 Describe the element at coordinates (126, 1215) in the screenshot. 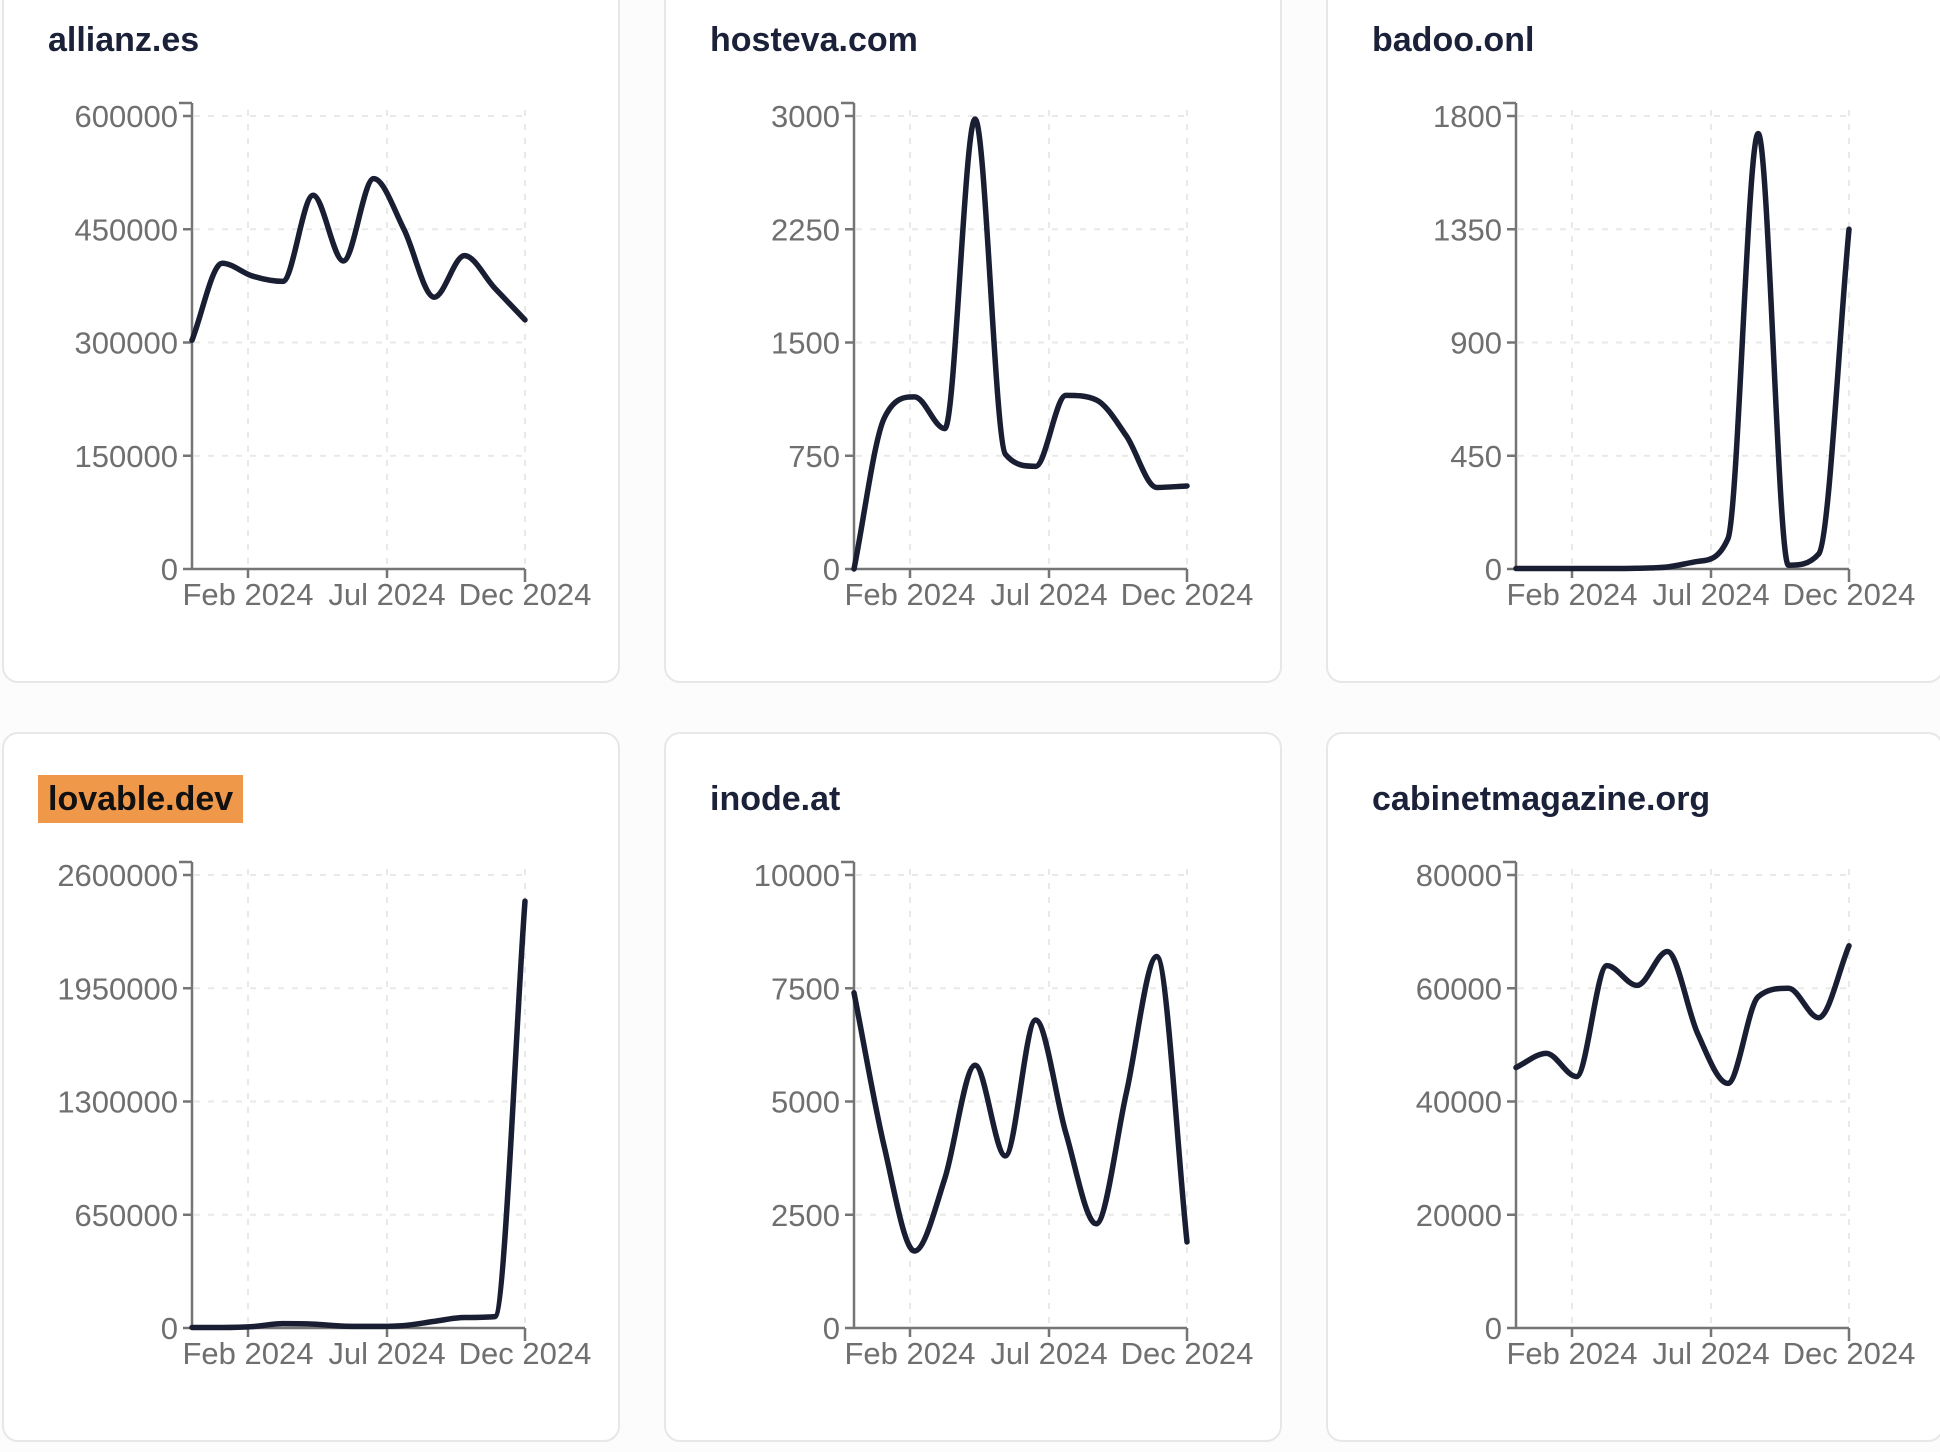

I see `y-tick-label: 650000` at that location.